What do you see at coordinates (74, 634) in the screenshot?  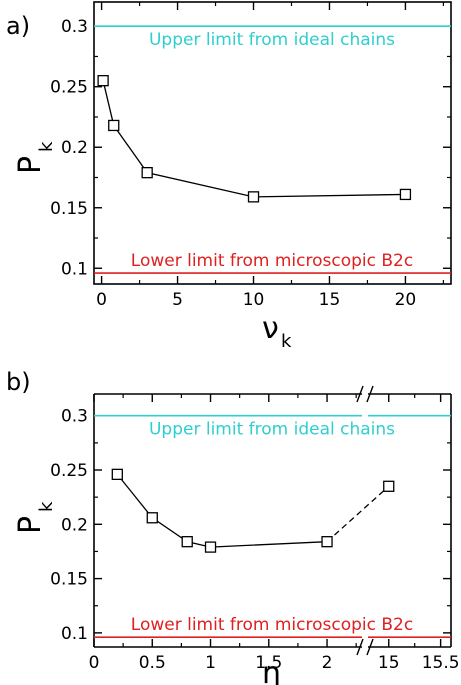 I see `y-tick-label-b-0-1: 0.1` at bounding box center [74, 634].